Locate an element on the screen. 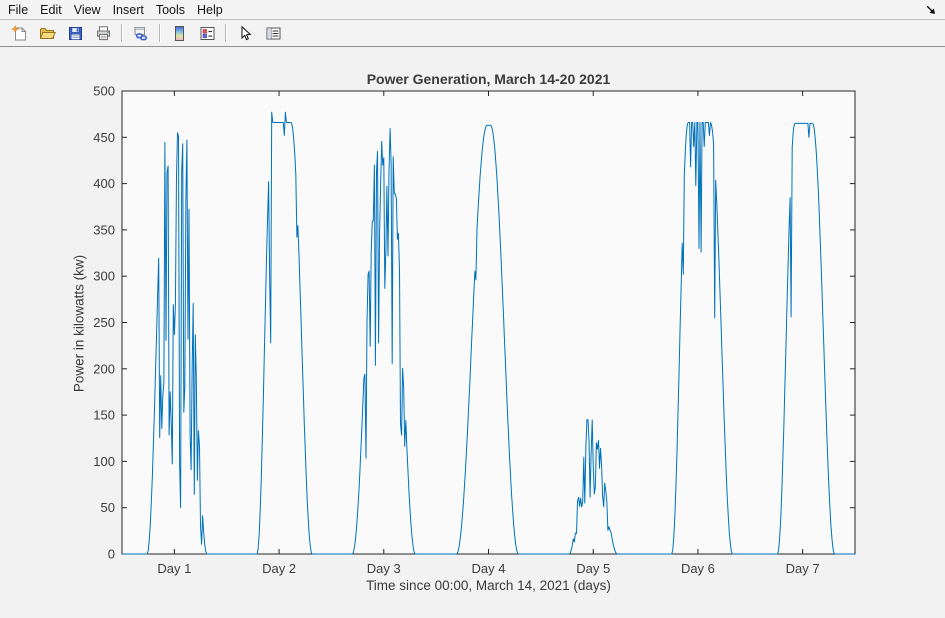 The width and height of the screenshot is (945, 618). y-tick-label: 50 is located at coordinates (108, 507).